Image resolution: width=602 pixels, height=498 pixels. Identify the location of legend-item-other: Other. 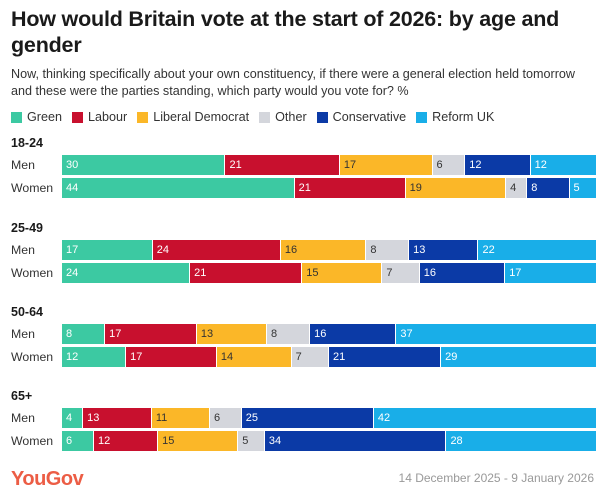
(283, 117).